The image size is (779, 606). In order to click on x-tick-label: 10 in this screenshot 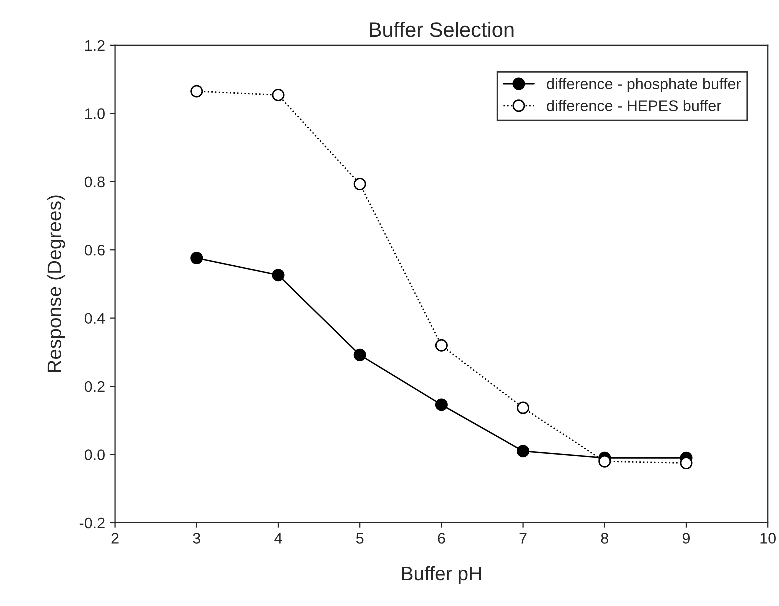, I will do `click(768, 538)`.